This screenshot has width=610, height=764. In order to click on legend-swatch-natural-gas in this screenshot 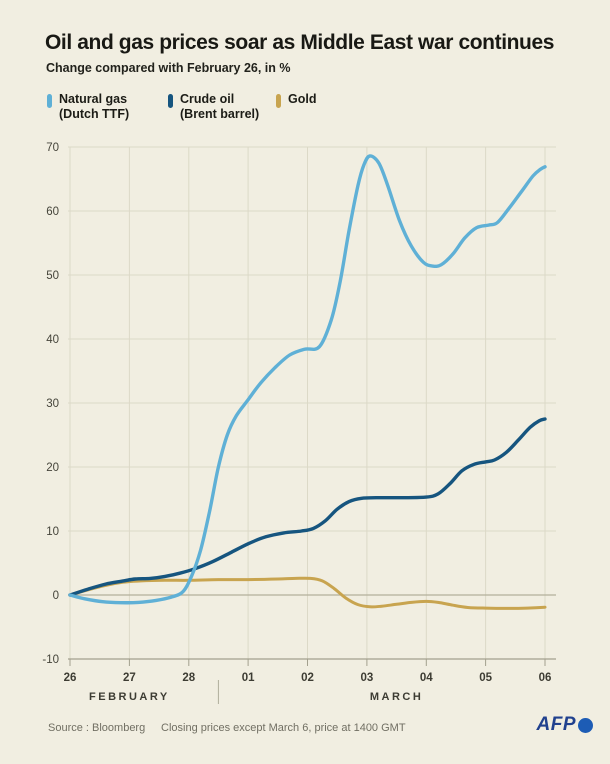, I will do `click(49, 101)`.